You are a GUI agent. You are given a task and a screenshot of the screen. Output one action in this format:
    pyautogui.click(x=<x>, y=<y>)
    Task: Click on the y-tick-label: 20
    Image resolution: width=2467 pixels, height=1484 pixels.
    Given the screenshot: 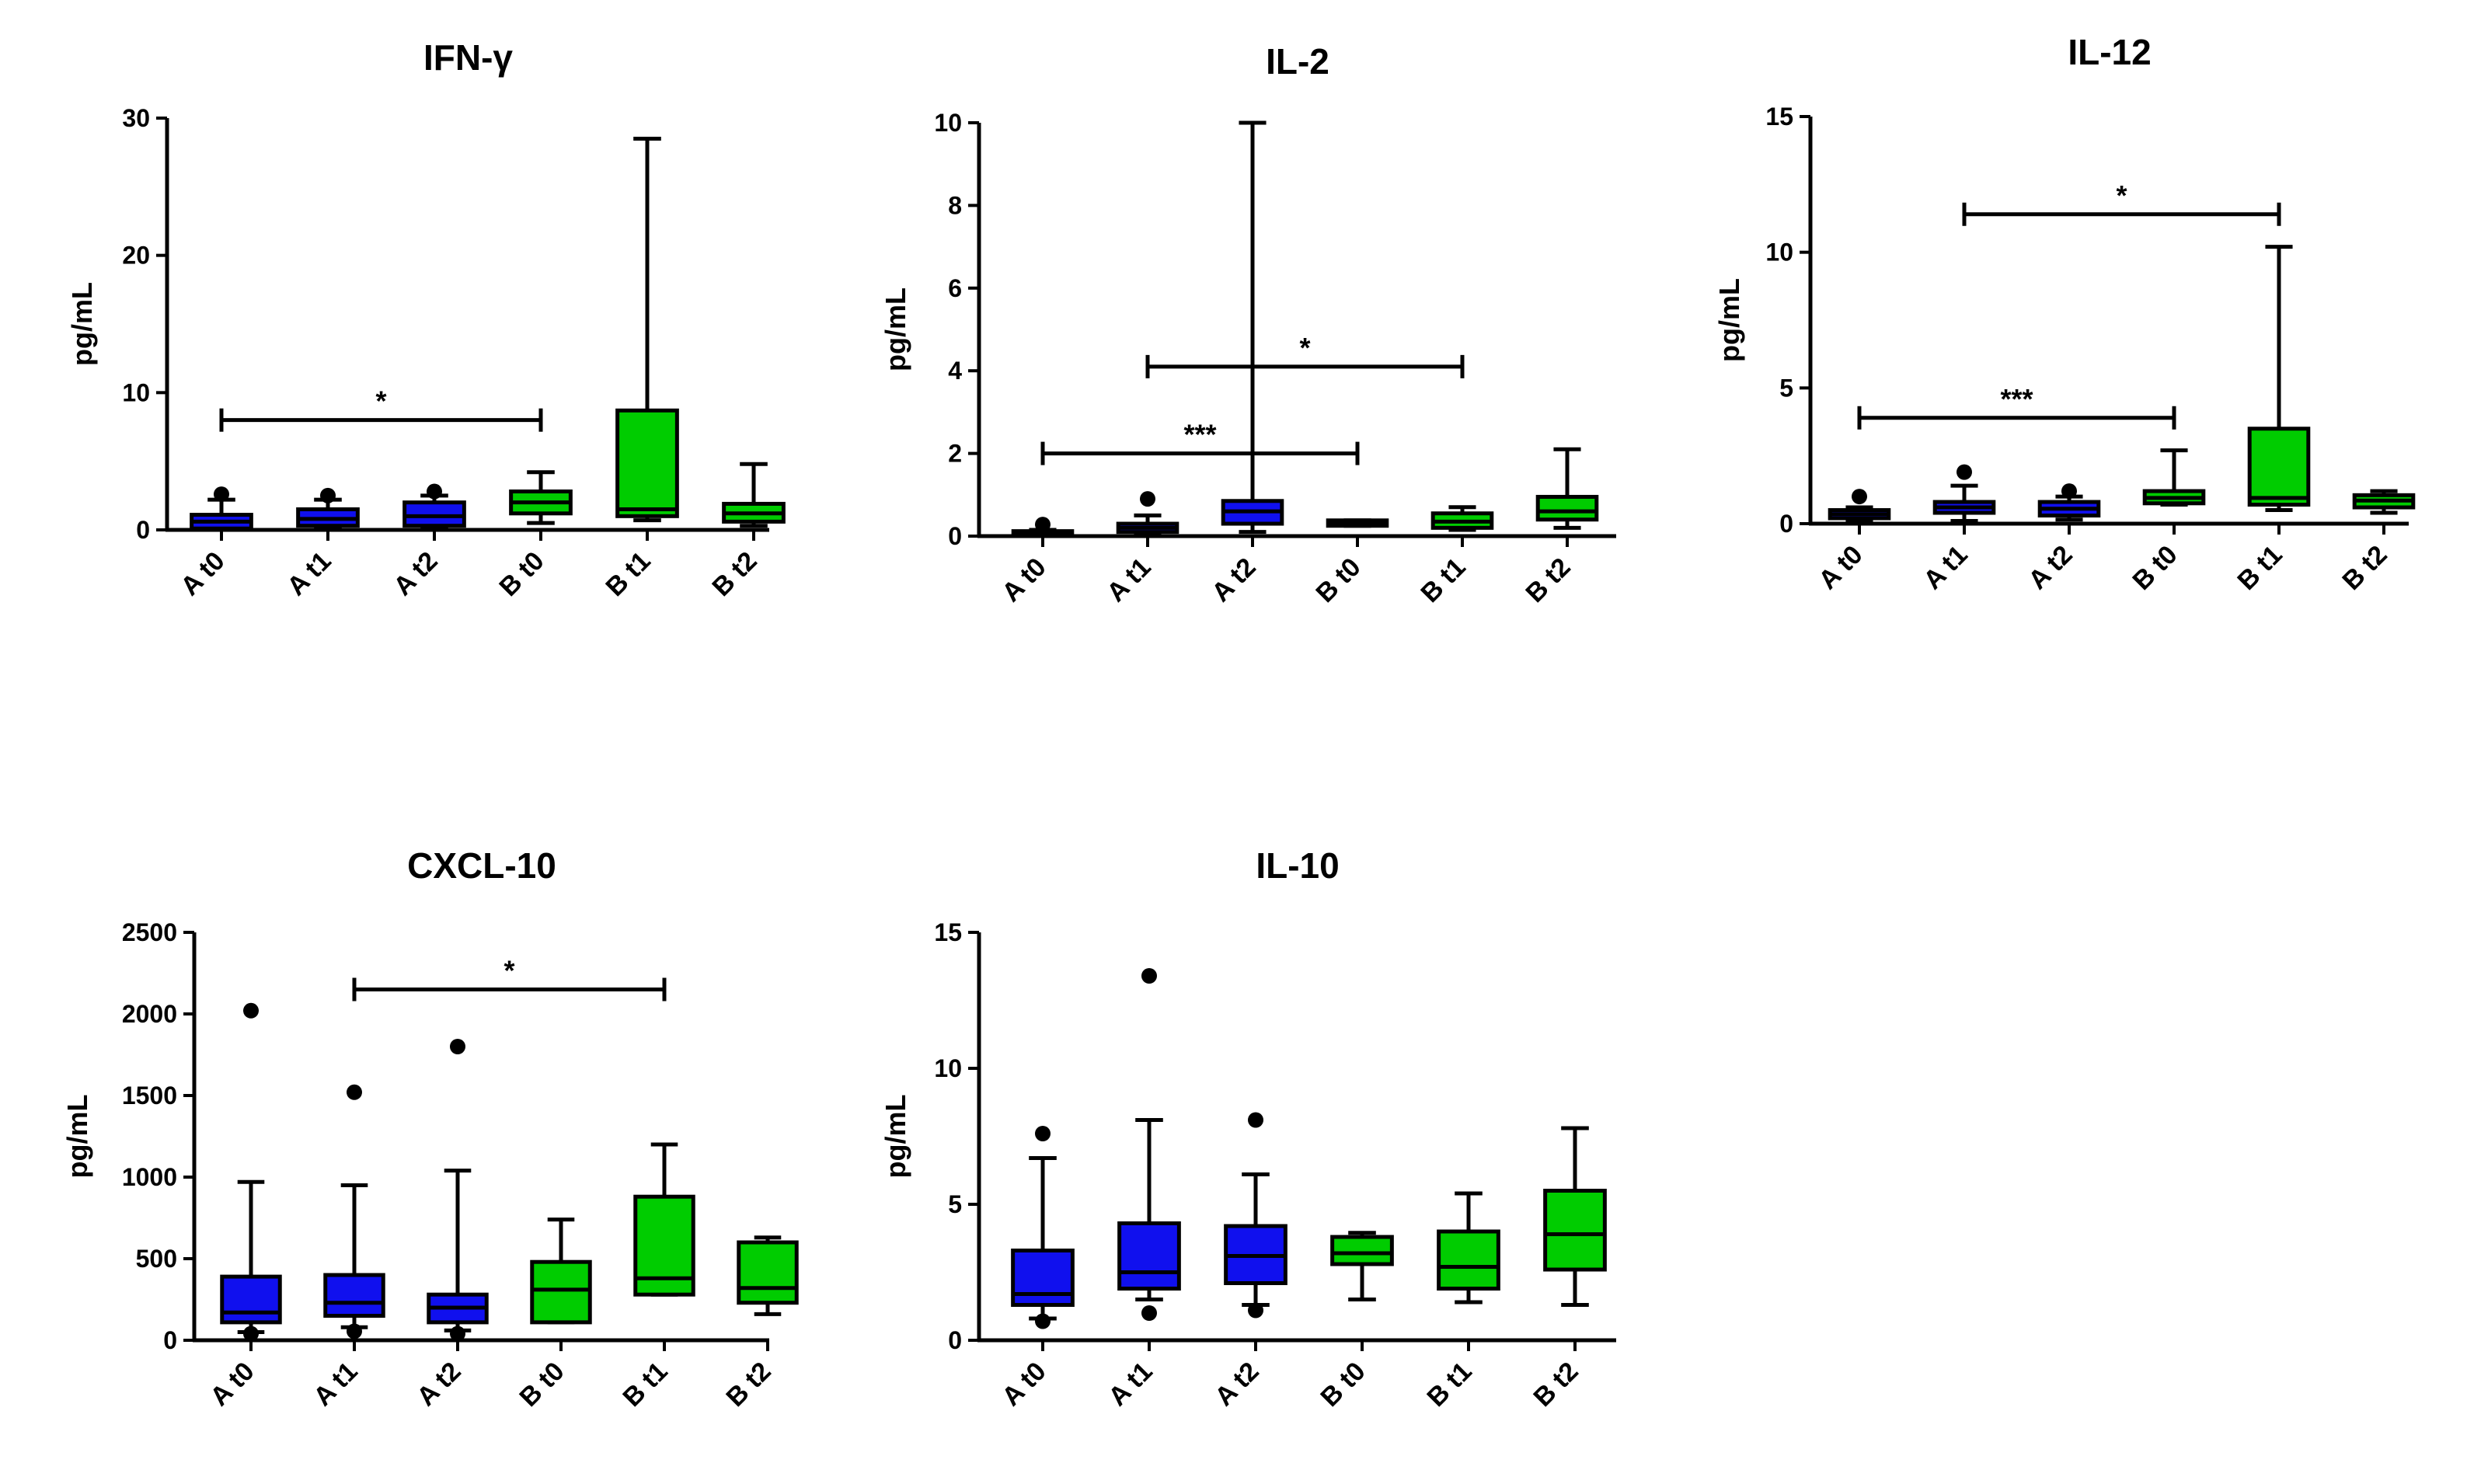 What is the action you would take?
    pyautogui.click(x=136, y=256)
    